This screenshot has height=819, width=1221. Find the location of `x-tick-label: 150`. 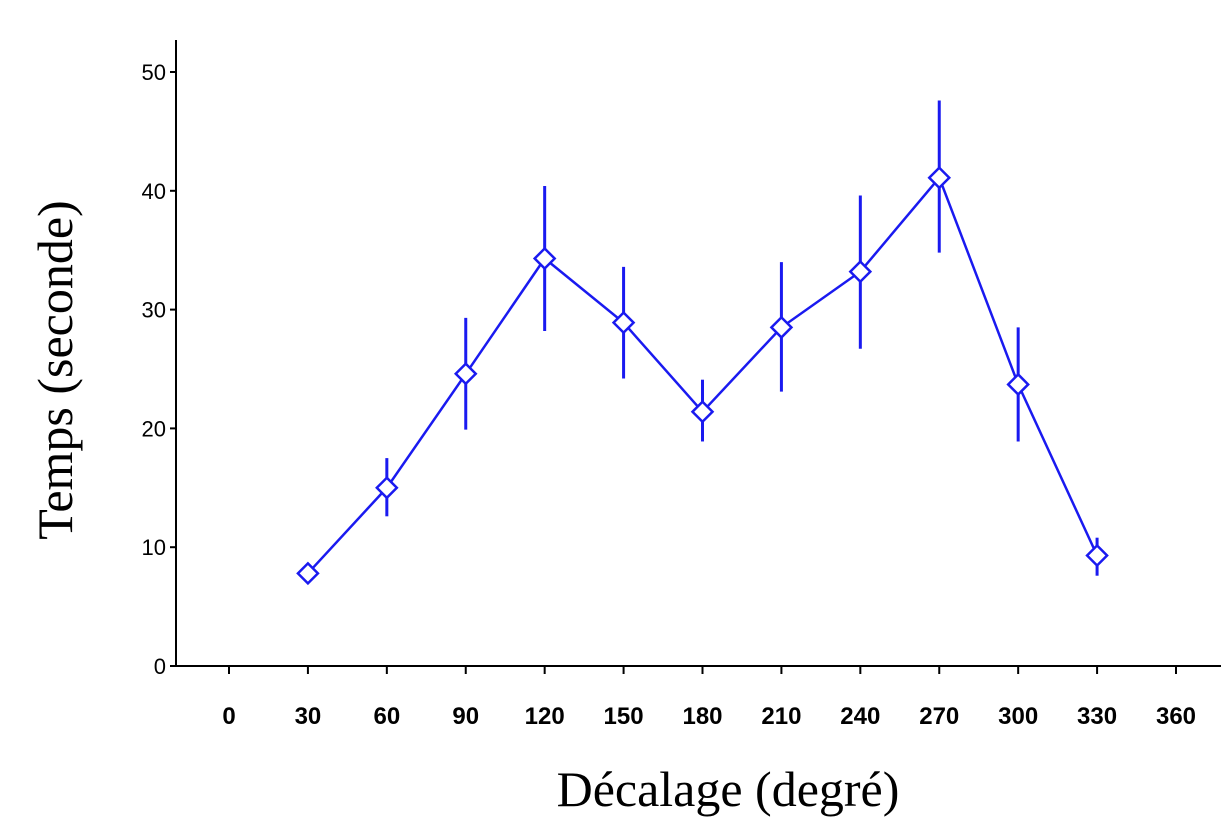

x-tick-label: 150 is located at coordinates (624, 716).